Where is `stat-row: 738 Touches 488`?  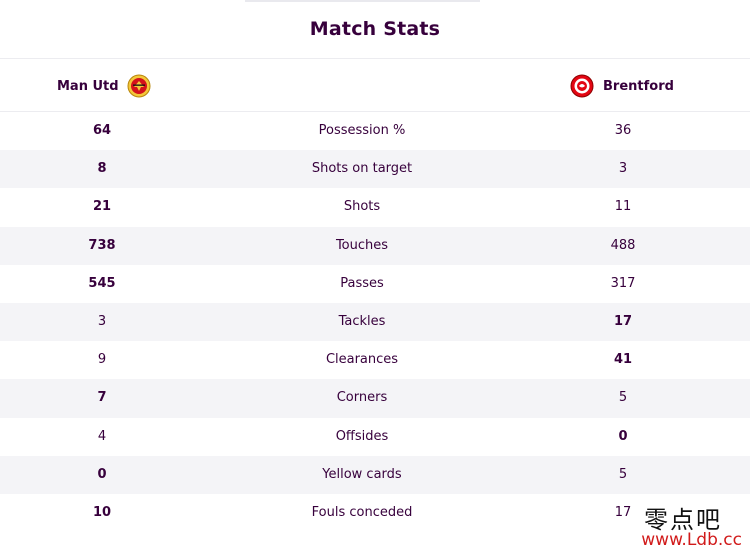
stat-row: 738 Touches 488 is located at coordinates (375, 245).